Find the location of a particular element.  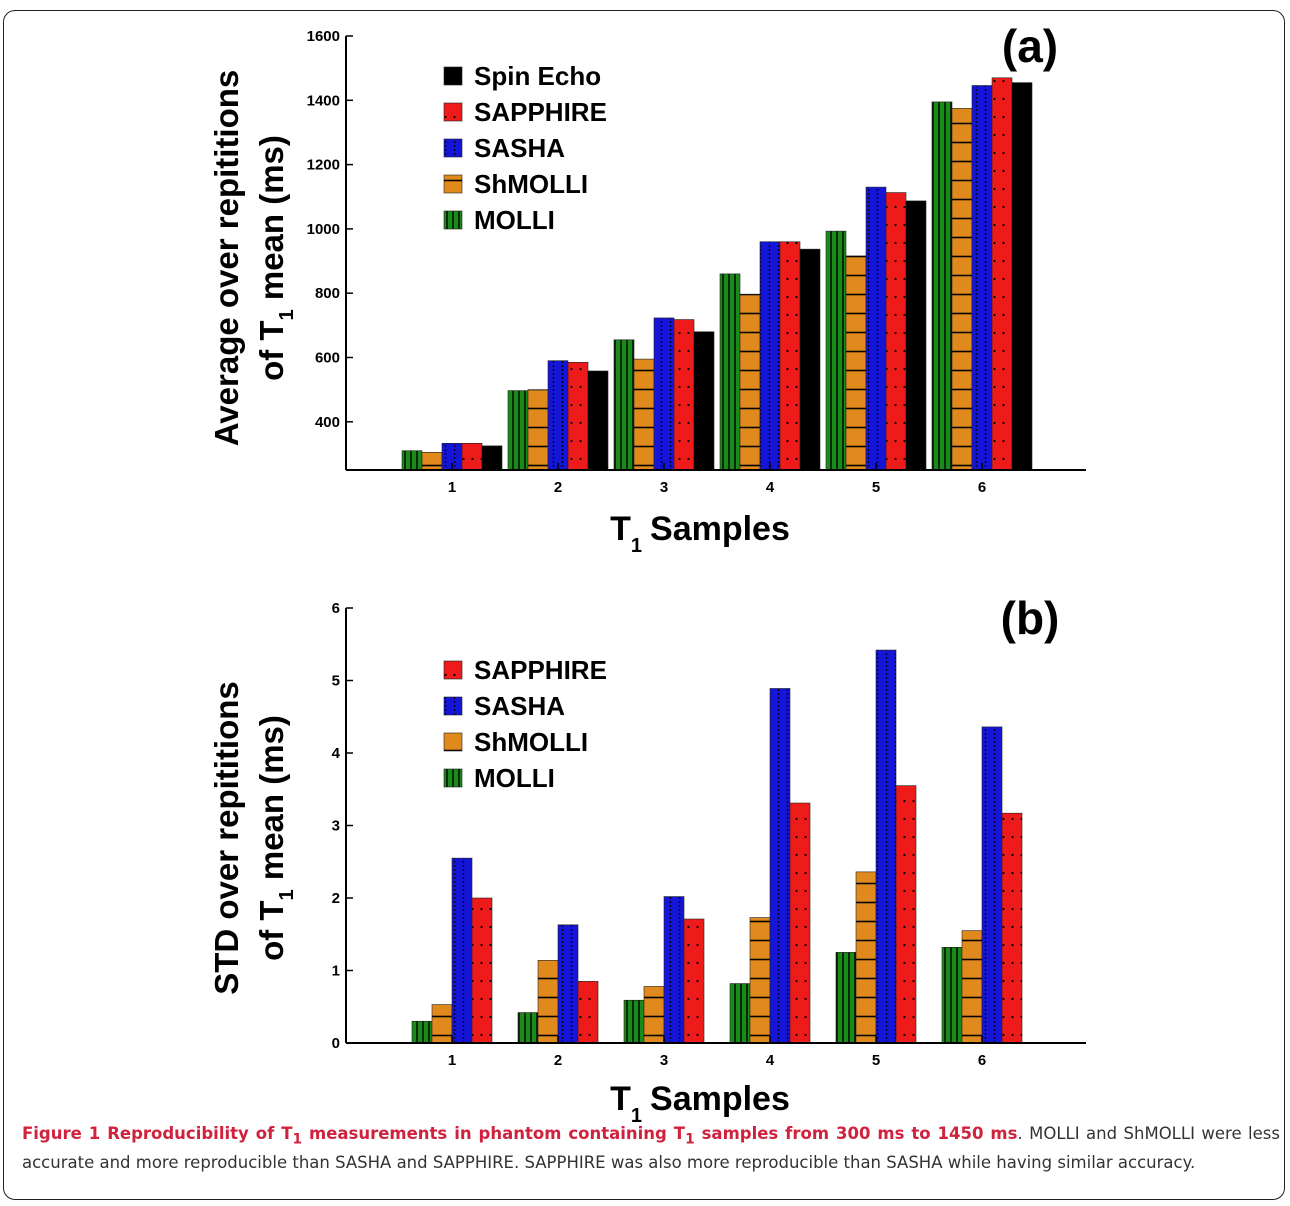

y-tick-label: 4 is located at coordinates (336, 753).